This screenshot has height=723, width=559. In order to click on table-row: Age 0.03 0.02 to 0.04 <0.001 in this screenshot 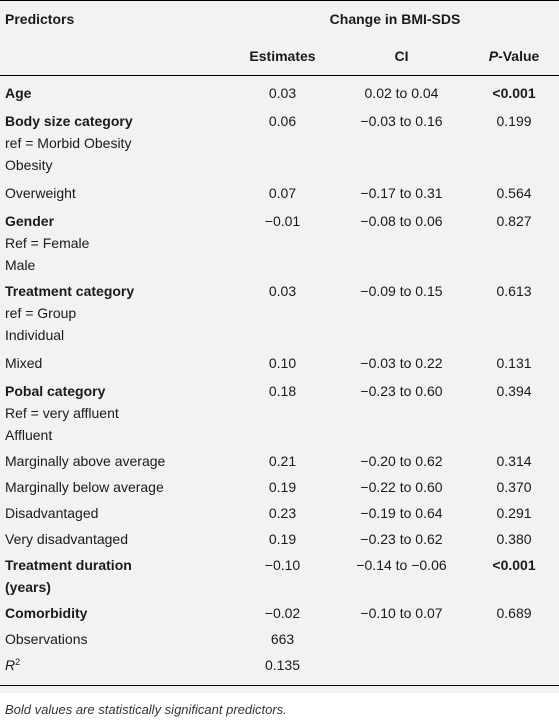, I will do `click(279, 93)`.